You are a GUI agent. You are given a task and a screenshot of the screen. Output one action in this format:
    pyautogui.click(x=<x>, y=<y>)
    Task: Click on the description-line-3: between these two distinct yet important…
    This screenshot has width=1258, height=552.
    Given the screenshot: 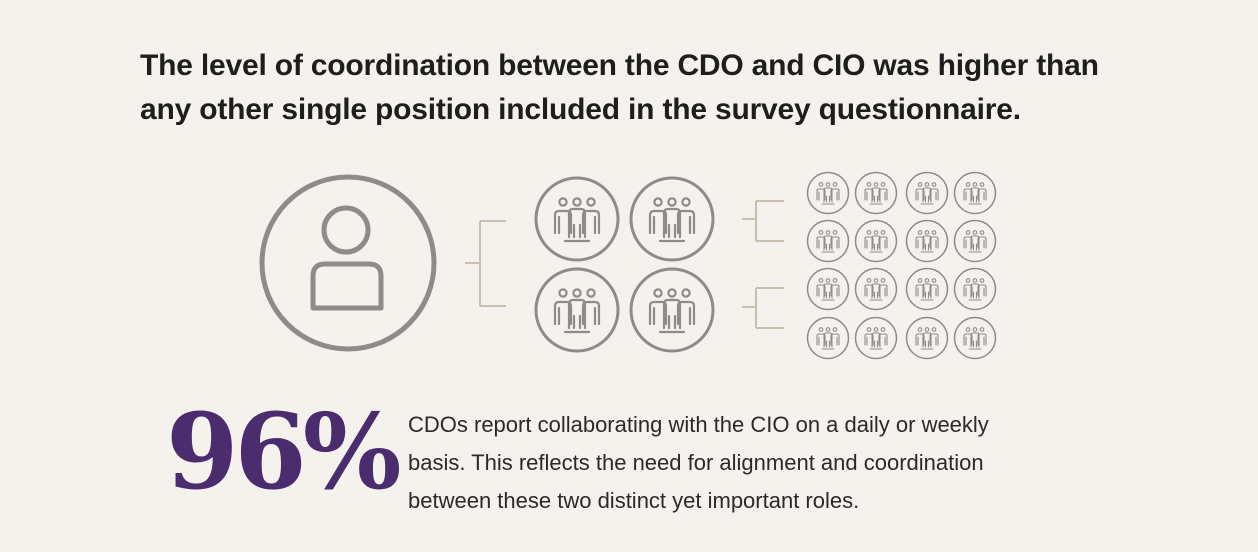 What is the action you would take?
    pyautogui.click(x=634, y=500)
    